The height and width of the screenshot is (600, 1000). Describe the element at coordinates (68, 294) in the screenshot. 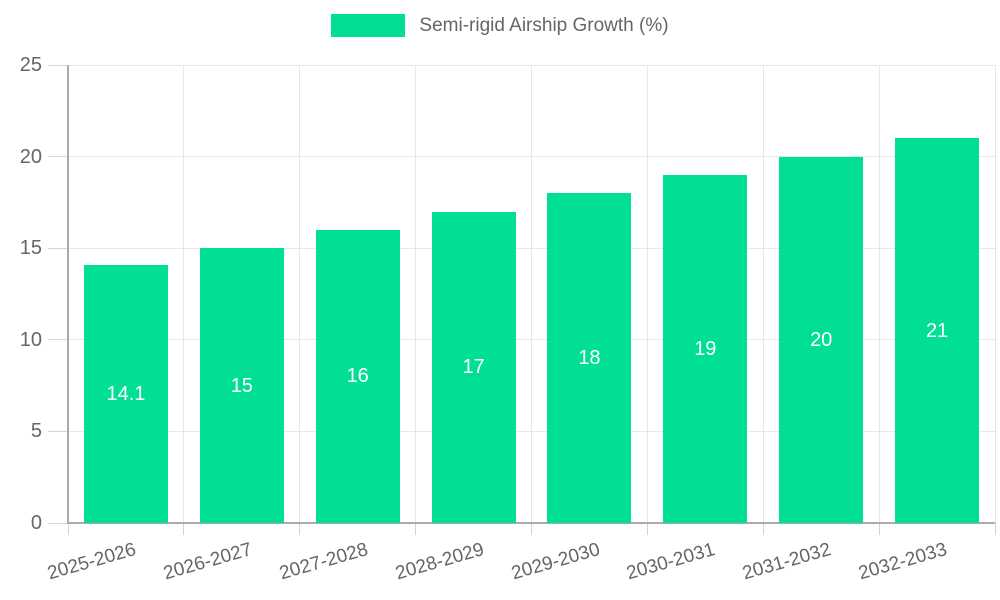

I see `y-axis-line` at that location.